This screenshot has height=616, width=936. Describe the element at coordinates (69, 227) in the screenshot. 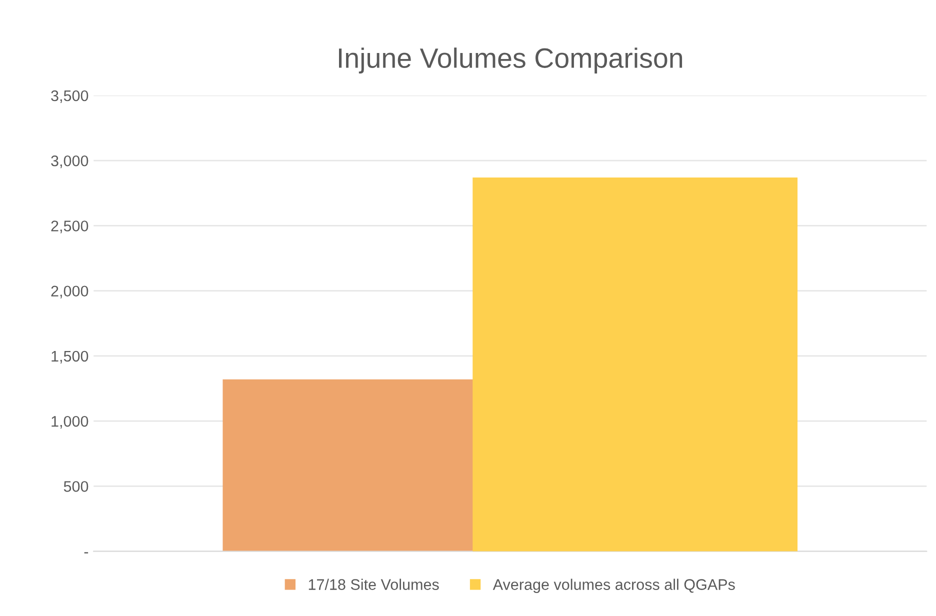

I see `y-tick-label: 2,500` at that location.